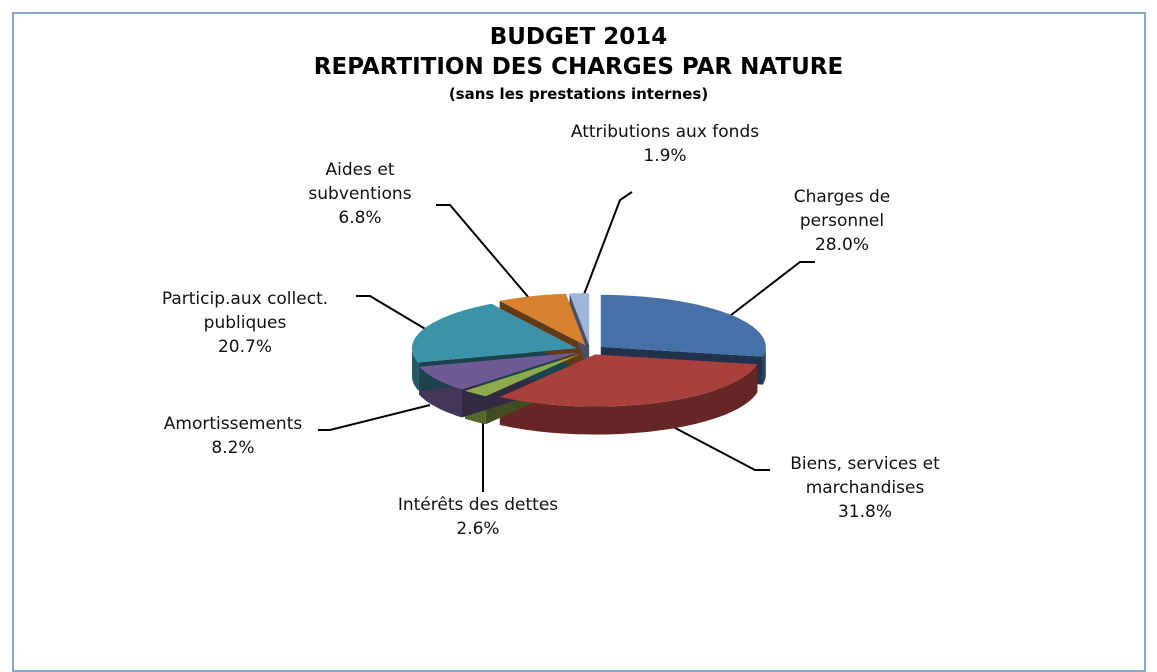  I want to click on category-label: Amortissements, so click(233, 424).